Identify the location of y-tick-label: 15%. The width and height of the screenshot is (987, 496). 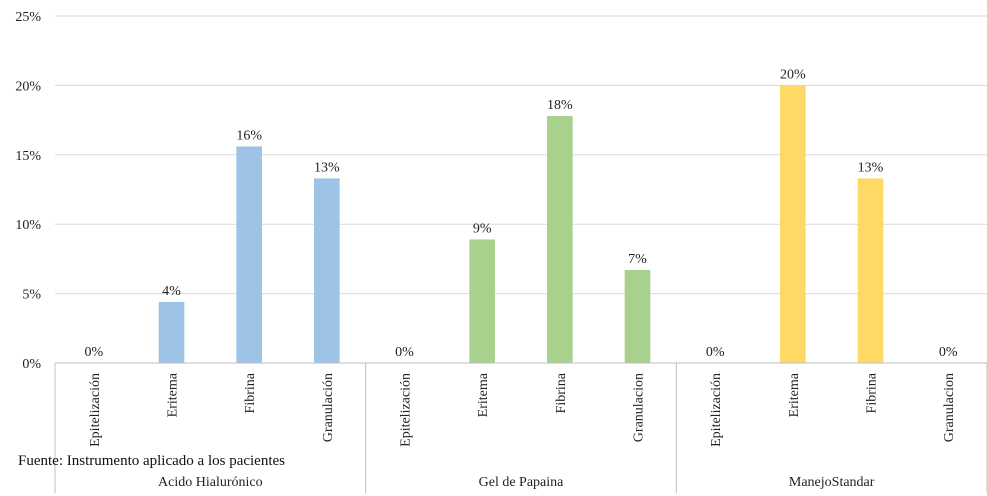
(28, 156).